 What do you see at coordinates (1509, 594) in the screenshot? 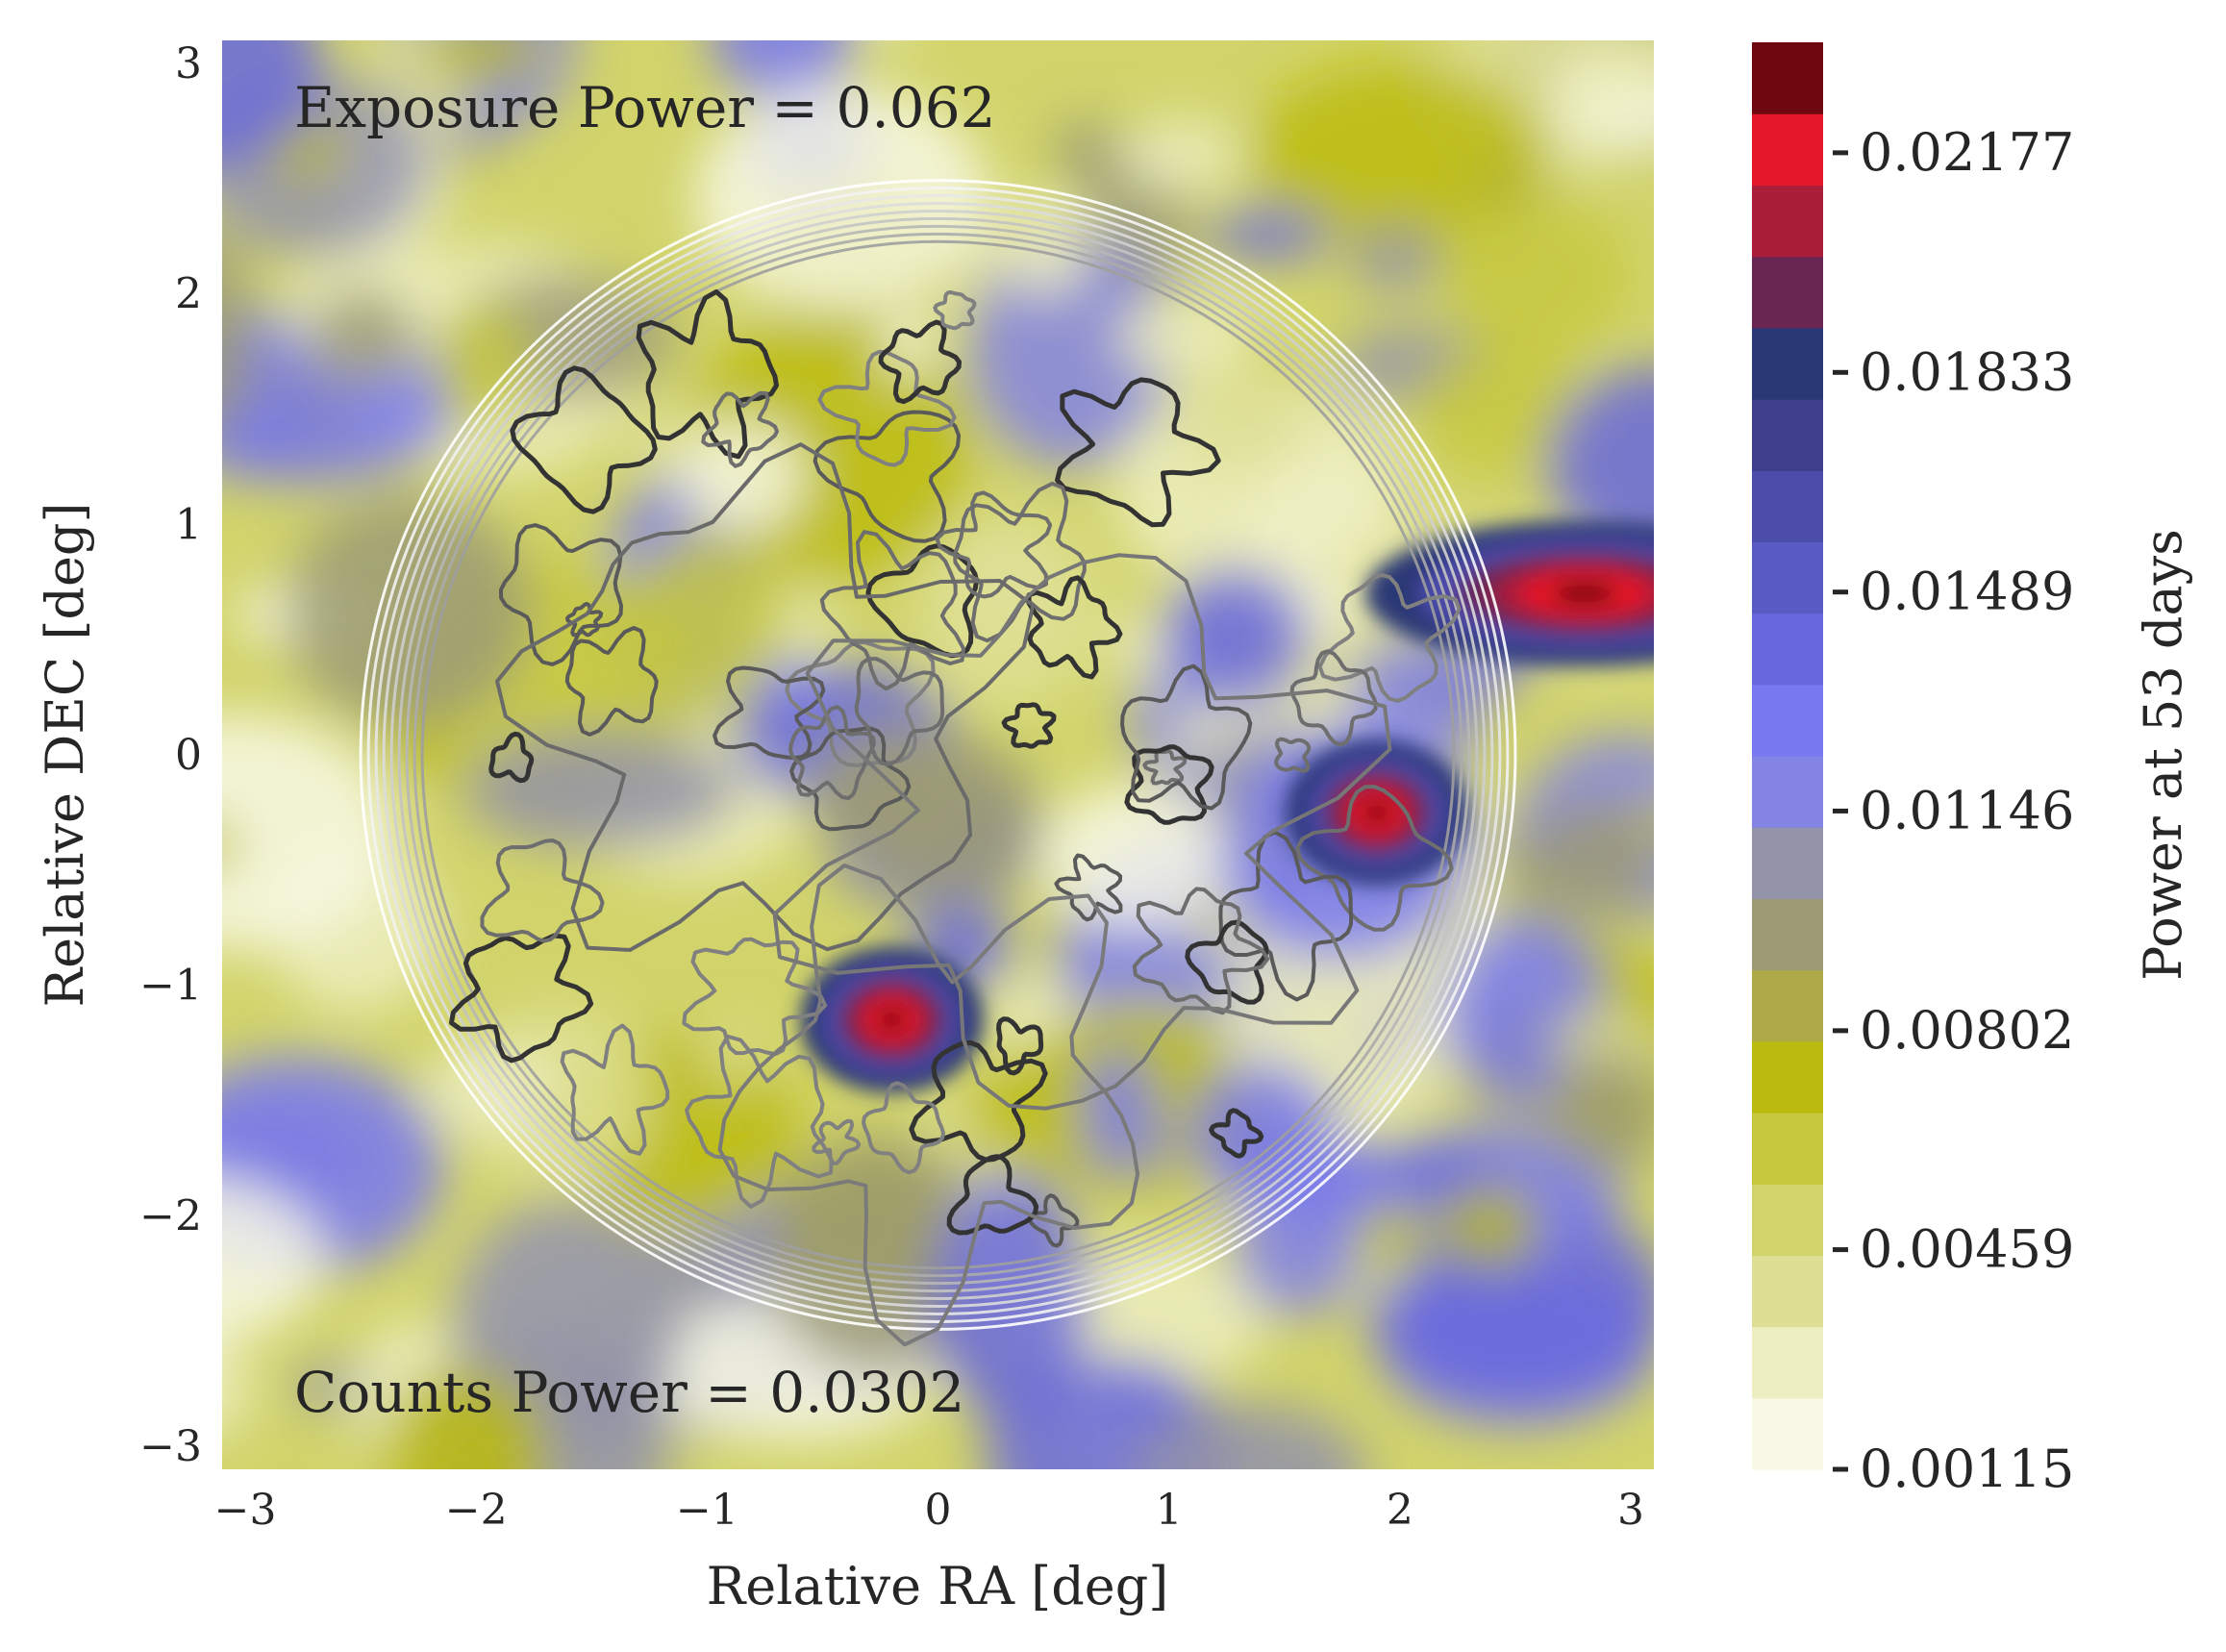
I see `hotspot` at bounding box center [1509, 594].